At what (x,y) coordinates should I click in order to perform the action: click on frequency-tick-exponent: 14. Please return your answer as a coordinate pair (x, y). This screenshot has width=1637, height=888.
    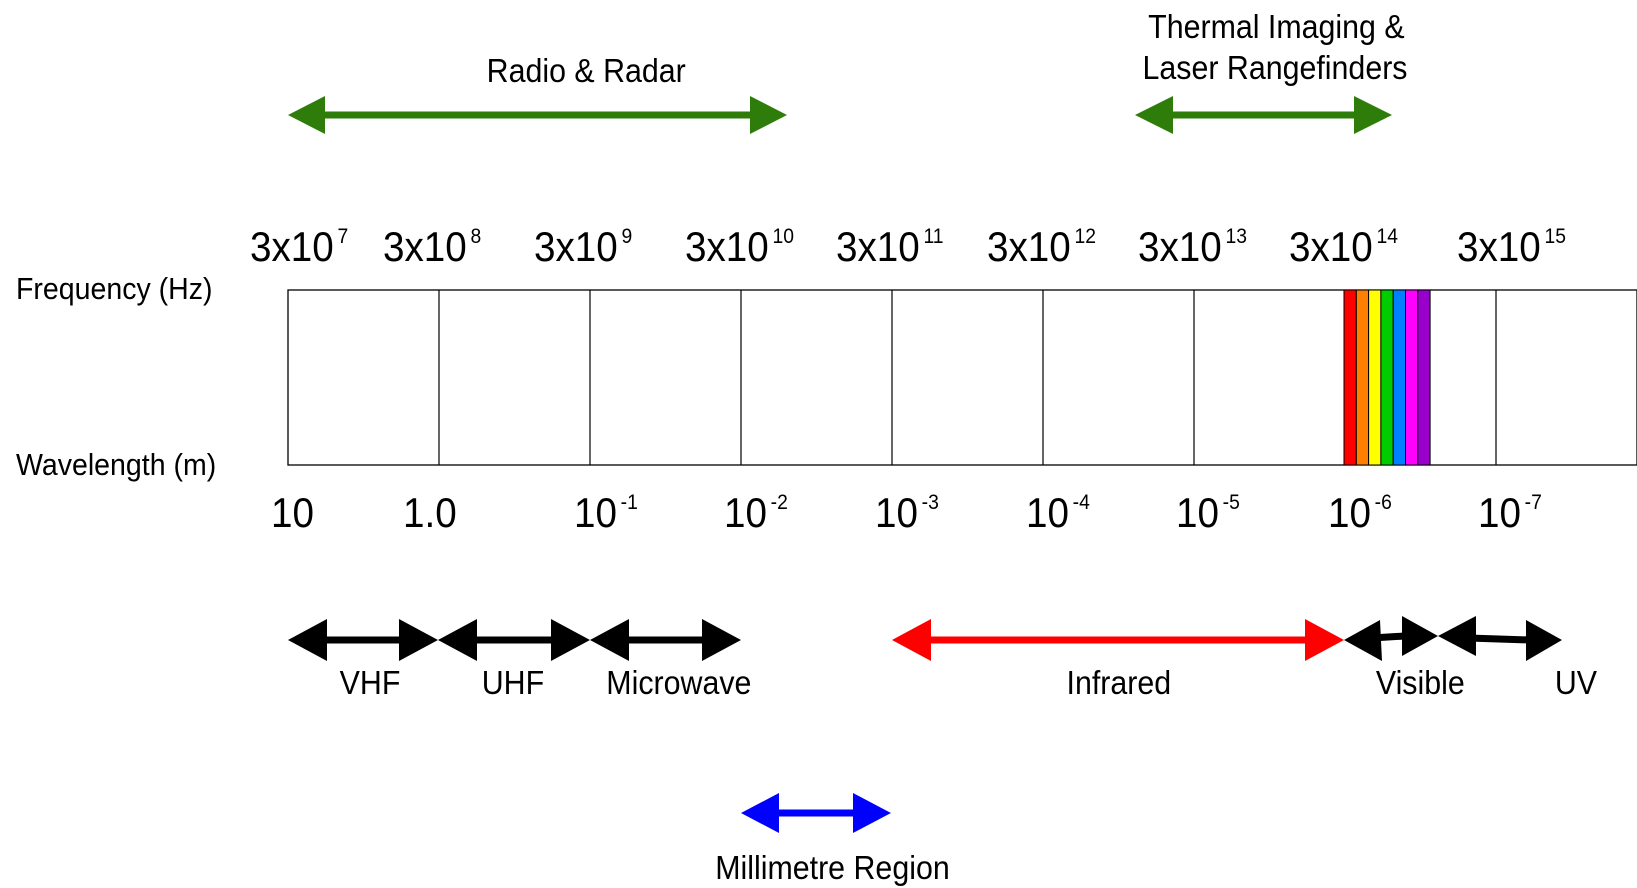
    Looking at the image, I should click on (1387, 237).